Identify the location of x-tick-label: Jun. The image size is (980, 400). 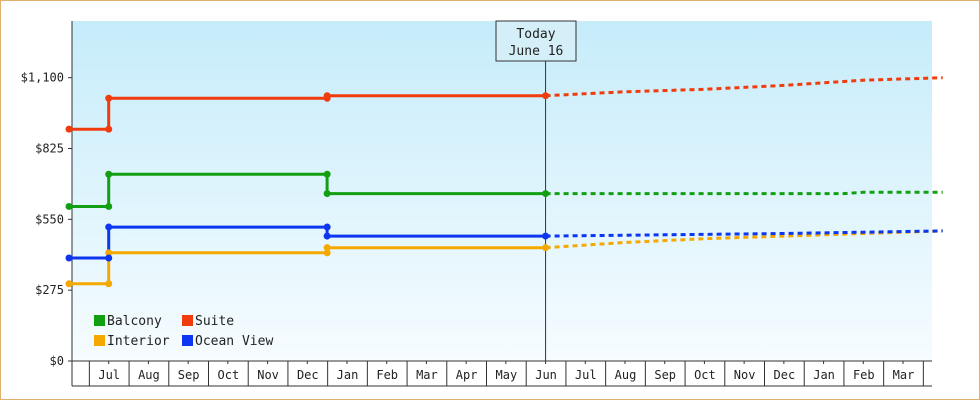
(546, 375).